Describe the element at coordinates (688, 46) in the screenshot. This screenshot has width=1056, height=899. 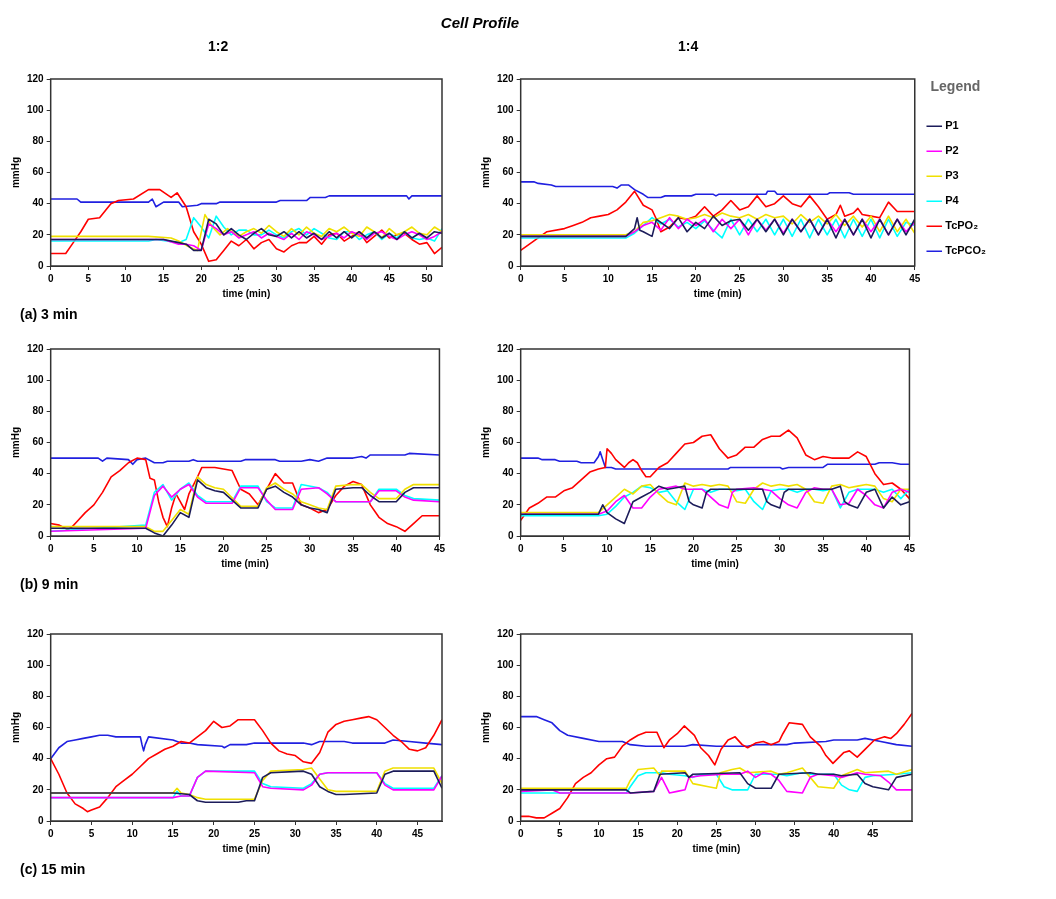
I see `chart-subtitle: 1:4` at that location.